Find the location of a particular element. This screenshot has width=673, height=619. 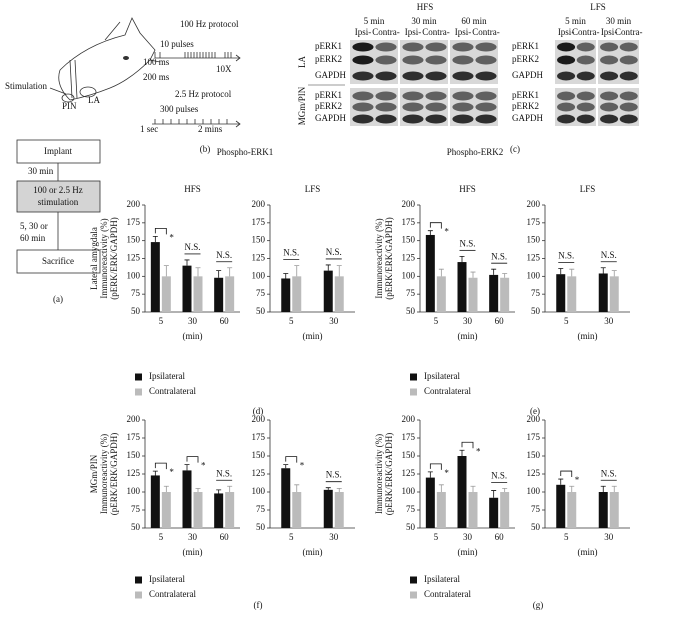

significance-bracket is located at coordinates (192, 459).